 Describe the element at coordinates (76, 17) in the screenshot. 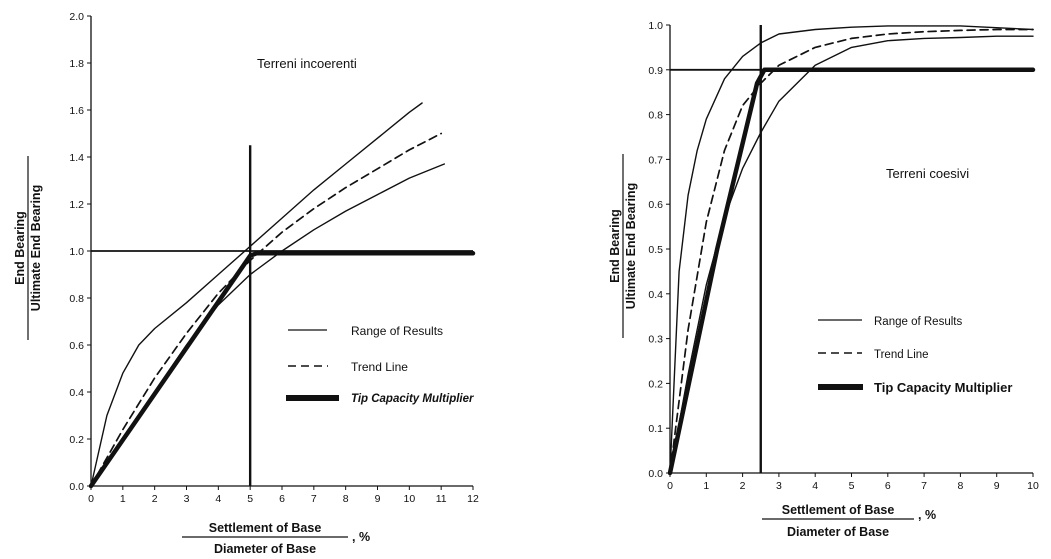

I see `left-y-tick-label: 2.0` at that location.